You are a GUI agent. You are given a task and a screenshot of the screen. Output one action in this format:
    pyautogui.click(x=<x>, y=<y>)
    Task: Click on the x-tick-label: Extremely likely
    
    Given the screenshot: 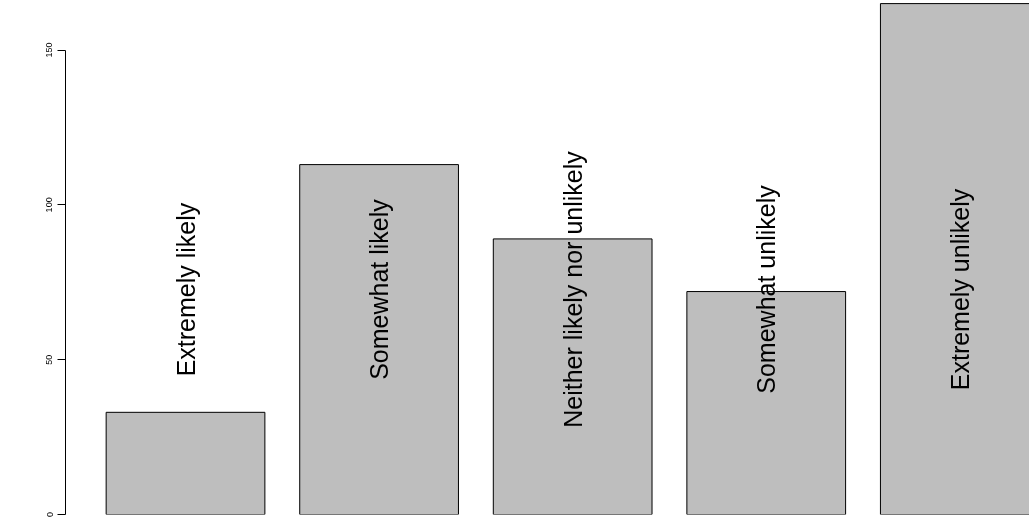 What is the action you would take?
    pyautogui.click(x=185, y=289)
    